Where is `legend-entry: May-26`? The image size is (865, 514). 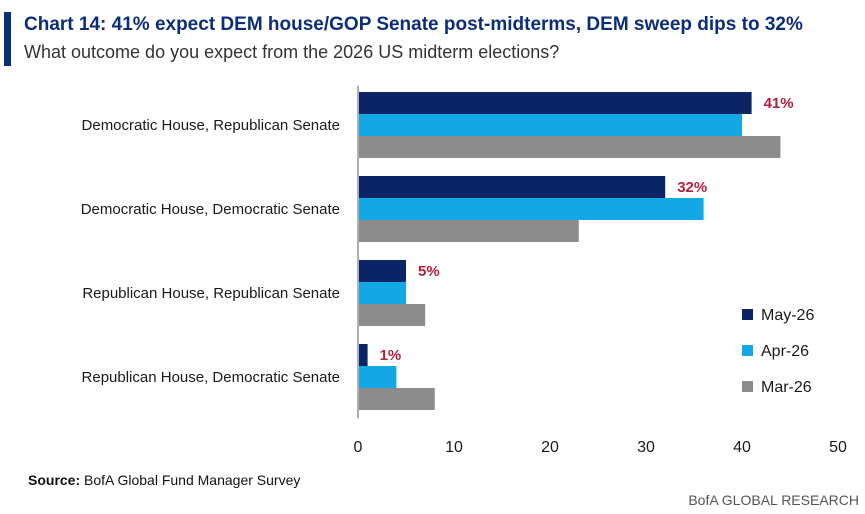
legend-entry: May-26 is located at coordinates (787, 315).